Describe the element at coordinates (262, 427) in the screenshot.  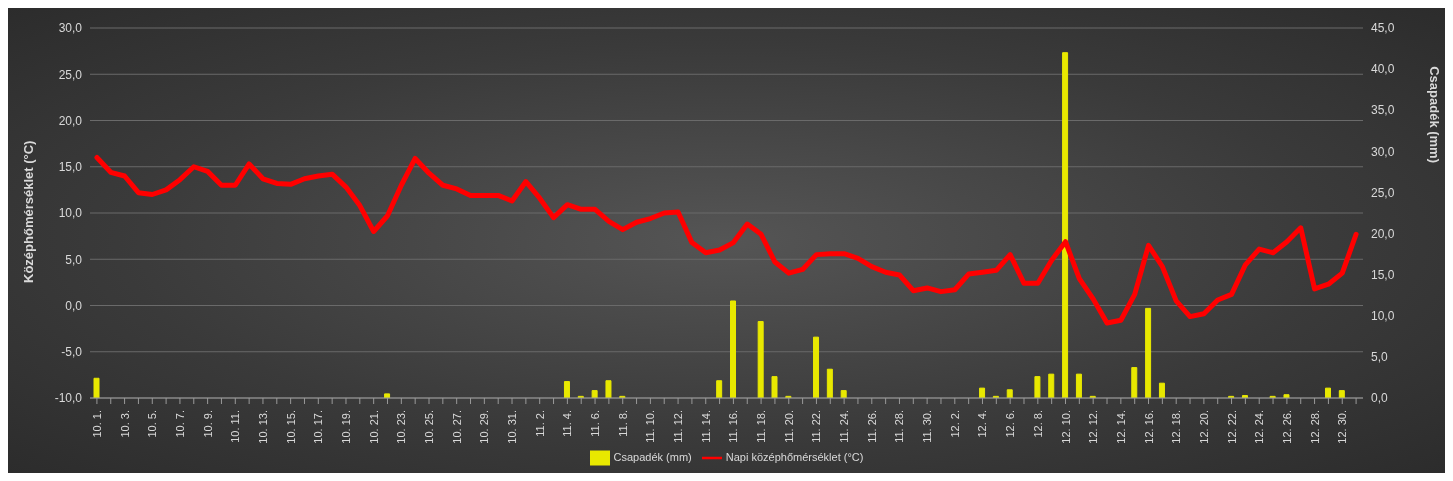
I see `x-tick-label: 10. 13.` at that location.